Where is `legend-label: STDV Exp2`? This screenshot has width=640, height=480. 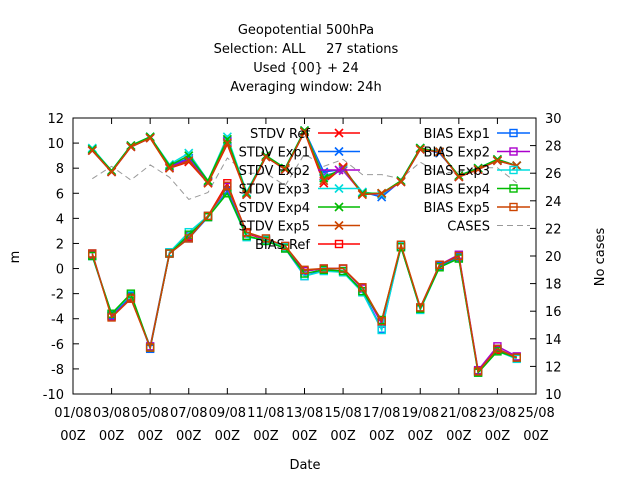 legend-label: STDV Exp2 is located at coordinates (274, 171).